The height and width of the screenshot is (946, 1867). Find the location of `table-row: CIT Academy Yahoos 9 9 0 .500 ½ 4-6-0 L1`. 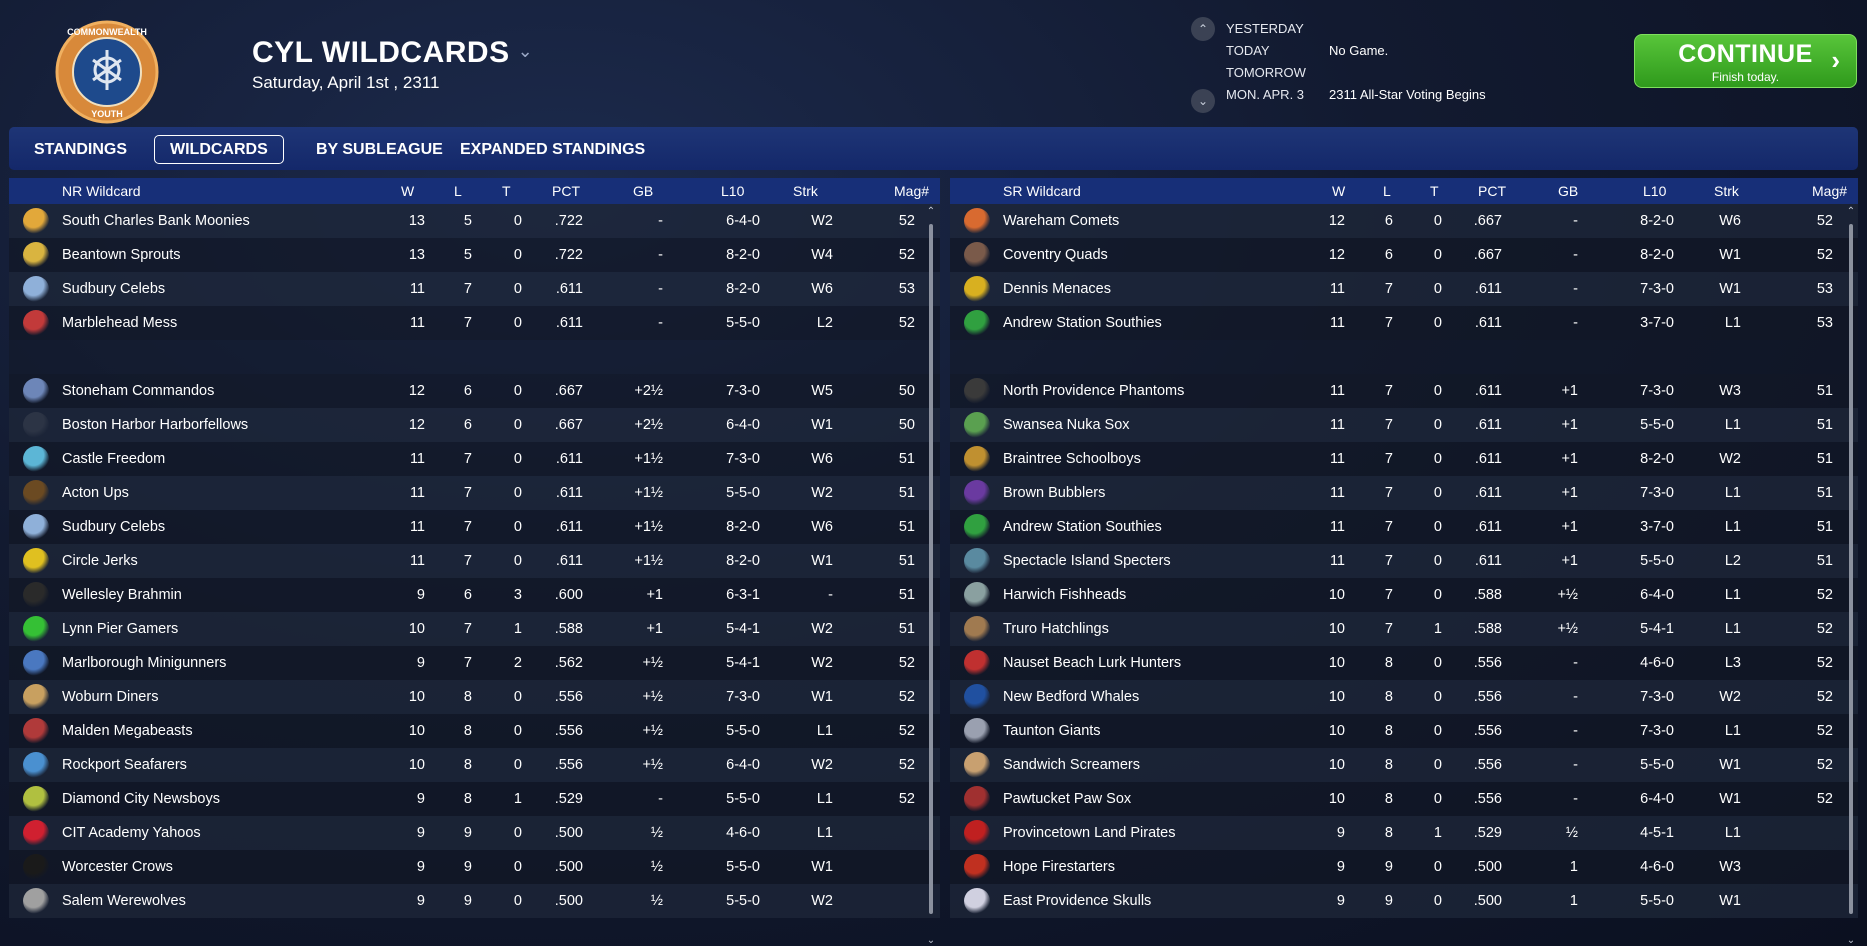

table-row: CIT Academy Yahoos 9 9 0 .500 ½ 4-6-0 L1 is located at coordinates (474, 833).